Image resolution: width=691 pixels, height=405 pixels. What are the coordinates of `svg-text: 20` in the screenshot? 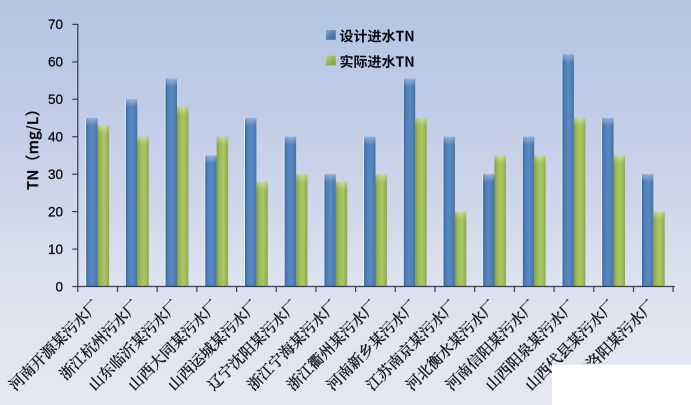 It's located at (55, 211).